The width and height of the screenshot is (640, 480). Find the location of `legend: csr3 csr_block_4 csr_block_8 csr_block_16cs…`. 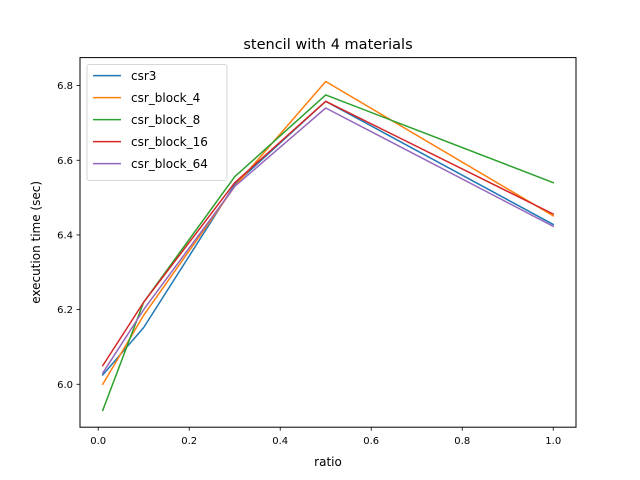

legend: csr3 csr_block_4 csr_block_8 csr_block_16cs… is located at coordinates (157, 122).